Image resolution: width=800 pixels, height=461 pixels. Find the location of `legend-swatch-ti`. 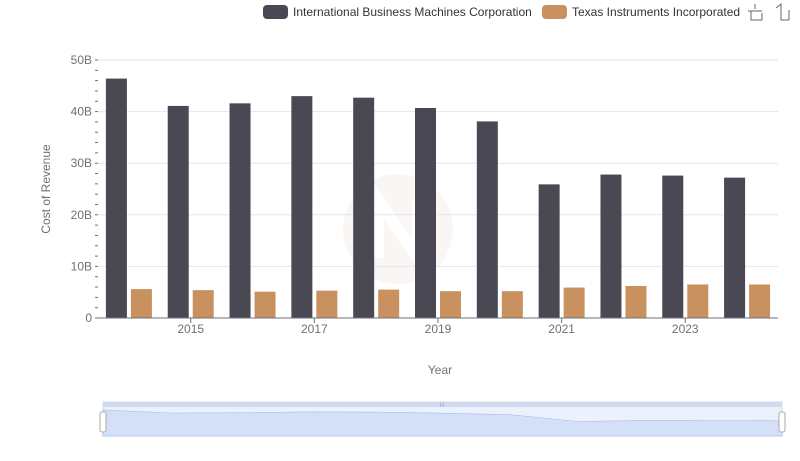

legend-swatch-ti is located at coordinates (554, 12).